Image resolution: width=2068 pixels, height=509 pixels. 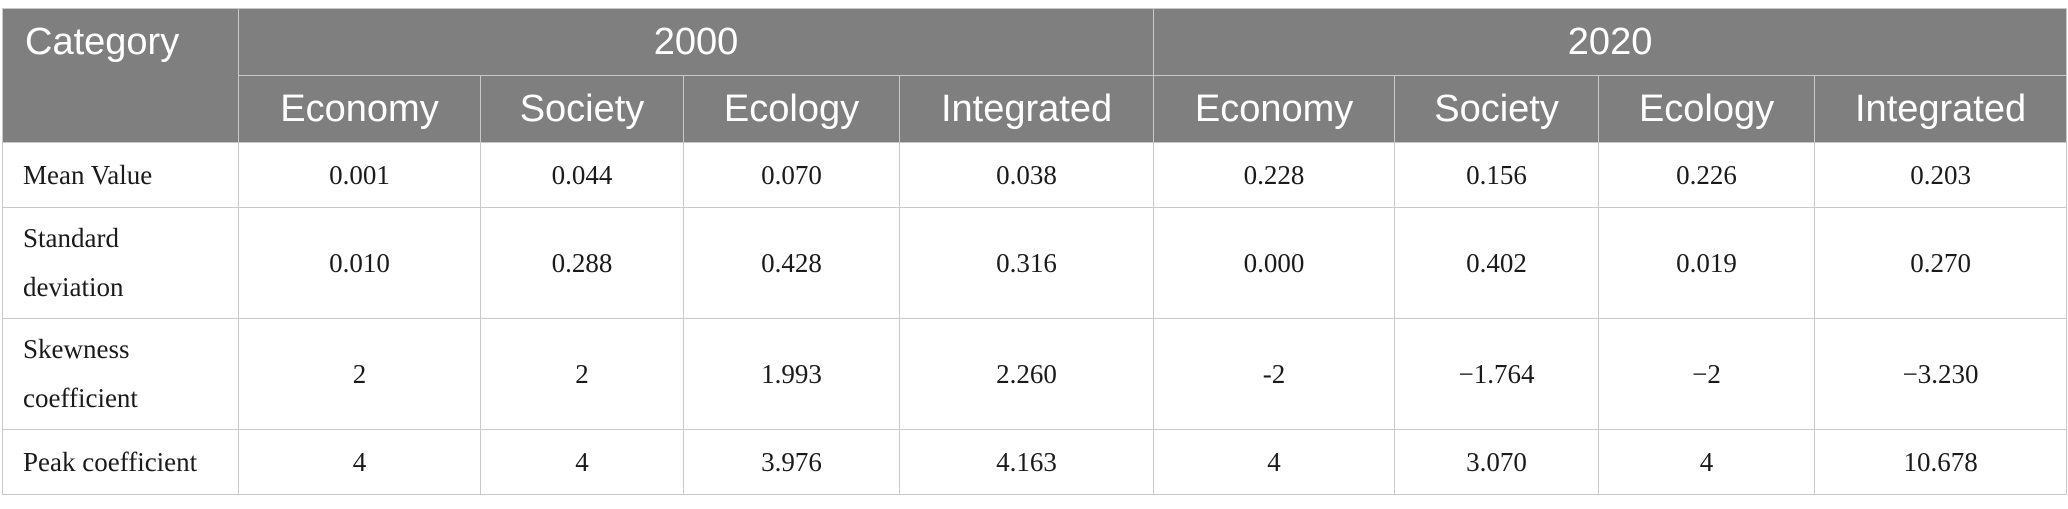 I want to click on table-cell: 0.019, so click(x=1707, y=263).